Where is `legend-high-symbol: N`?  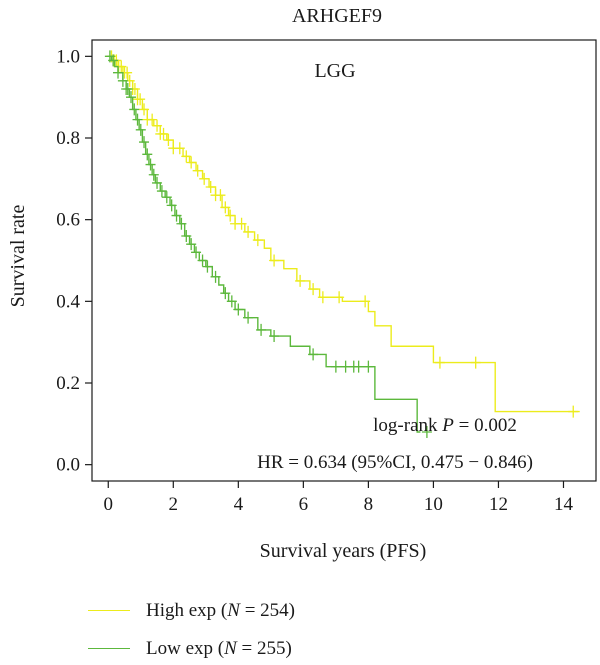 legend-high-symbol: N is located at coordinates (233, 610).